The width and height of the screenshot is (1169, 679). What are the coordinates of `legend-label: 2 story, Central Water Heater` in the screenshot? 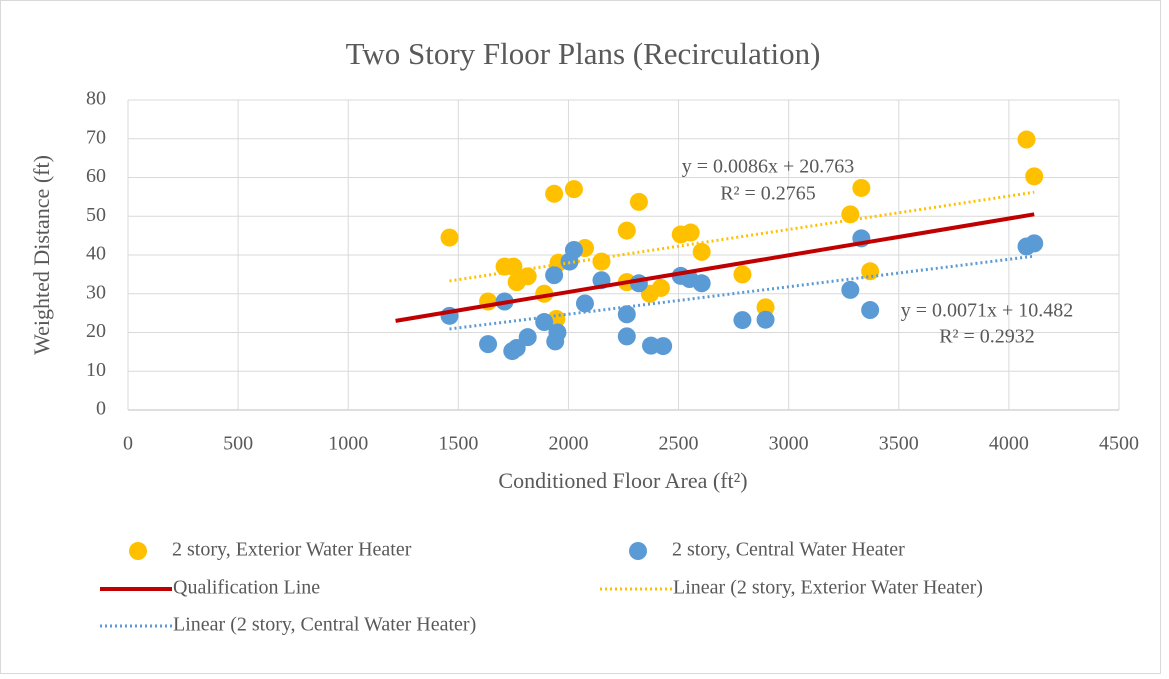 It's located at (788, 550).